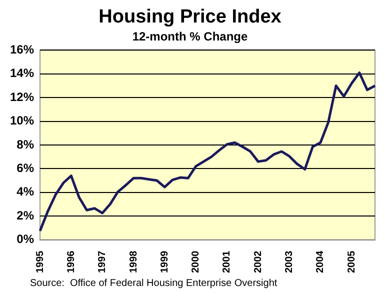 This screenshot has width=390, height=294. Describe the element at coordinates (153, 284) in the screenshot. I see `source-note: Source: Office of Federal Housing Enterprise Oversight` at that location.